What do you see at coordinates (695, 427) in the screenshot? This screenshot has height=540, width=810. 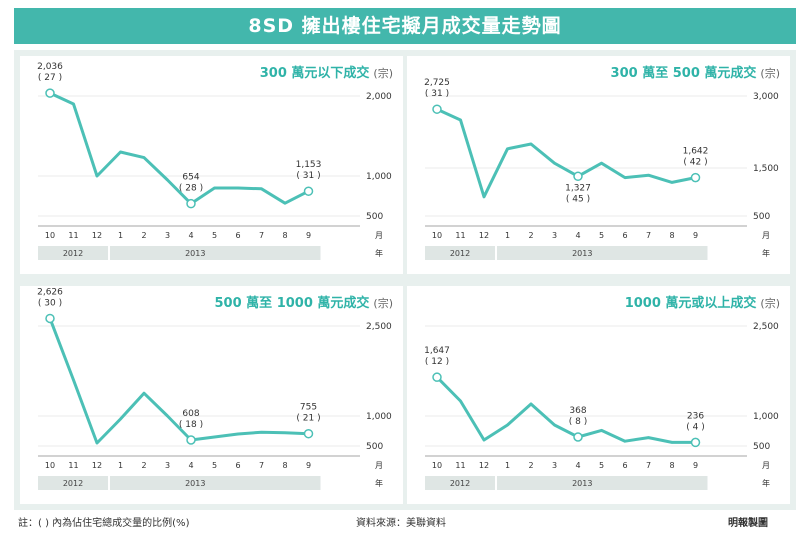 I see `data-label-pct: ( 4 )` at bounding box center [695, 427].